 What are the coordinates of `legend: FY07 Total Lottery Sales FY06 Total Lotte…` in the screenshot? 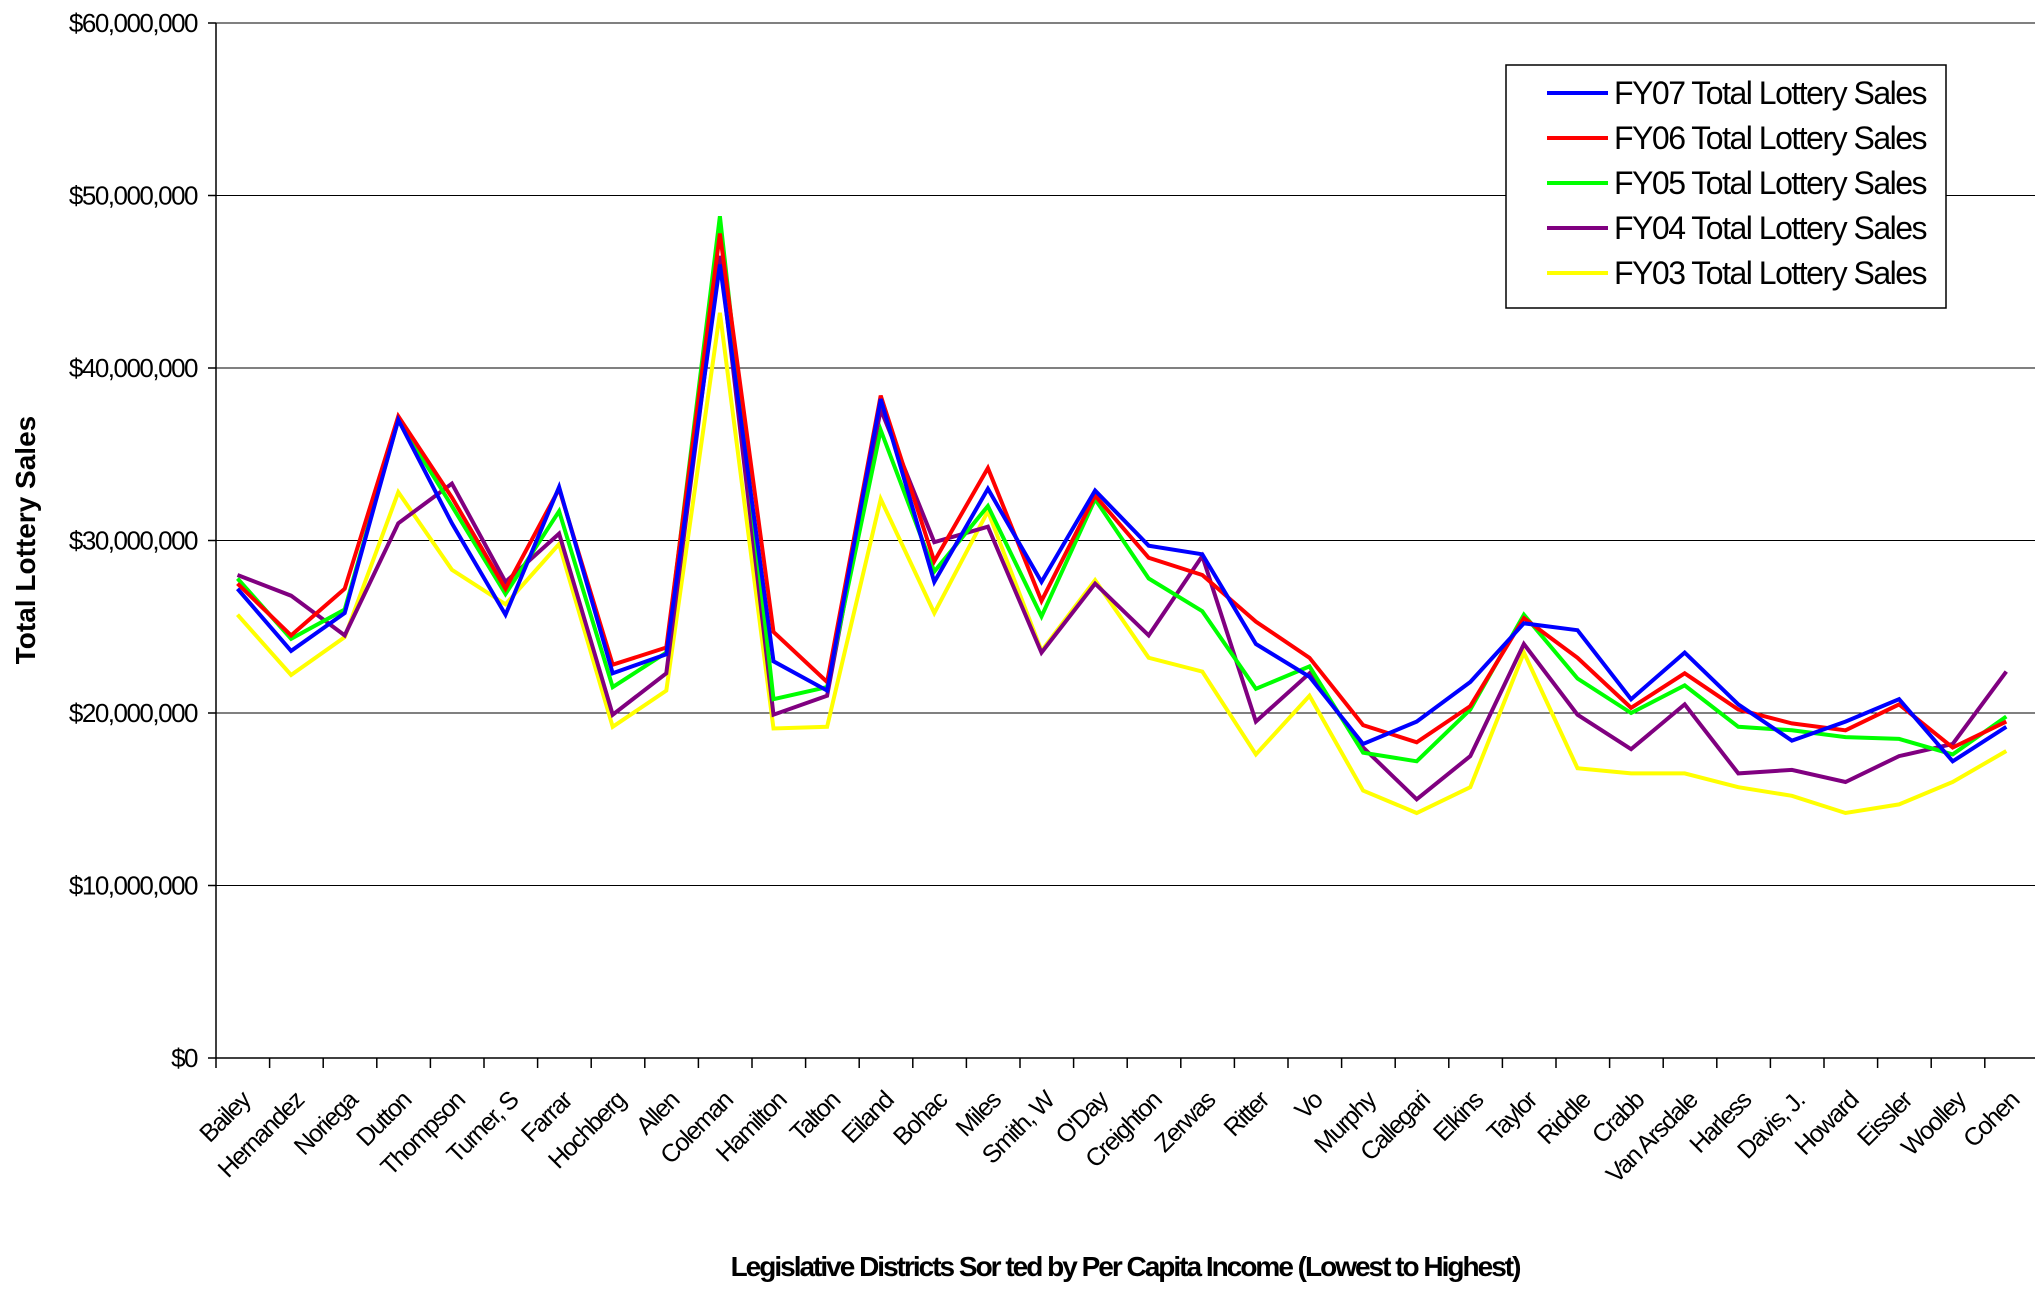 It's located at (1726, 186).